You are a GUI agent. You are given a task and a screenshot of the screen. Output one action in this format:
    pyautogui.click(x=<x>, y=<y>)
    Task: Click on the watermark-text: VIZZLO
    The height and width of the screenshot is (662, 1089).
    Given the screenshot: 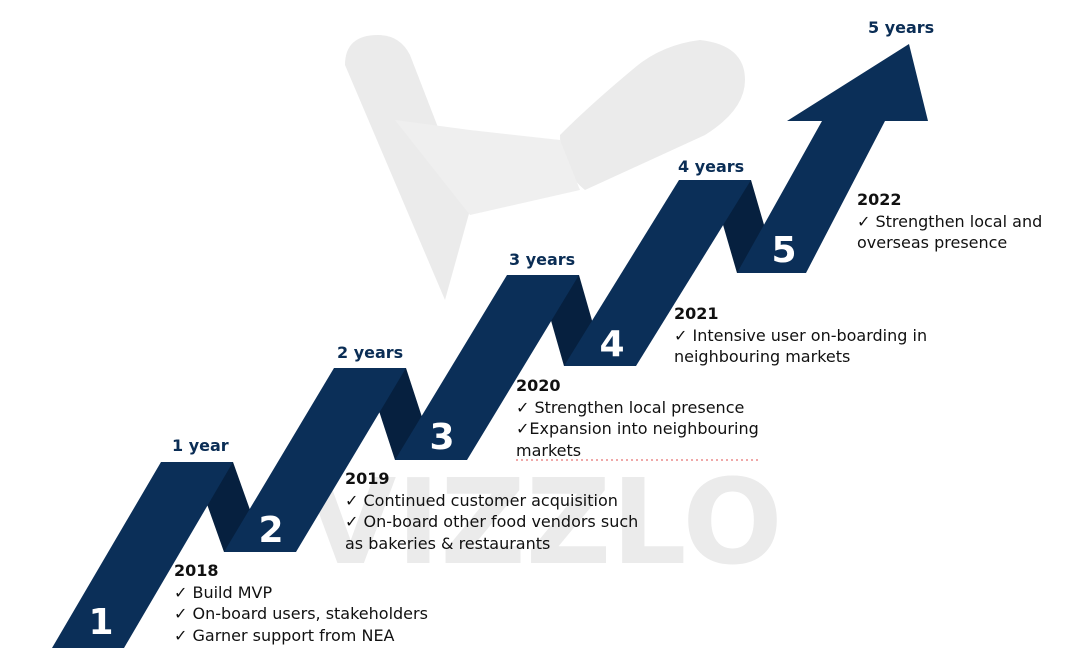 What is the action you would take?
    pyautogui.click(x=544, y=522)
    